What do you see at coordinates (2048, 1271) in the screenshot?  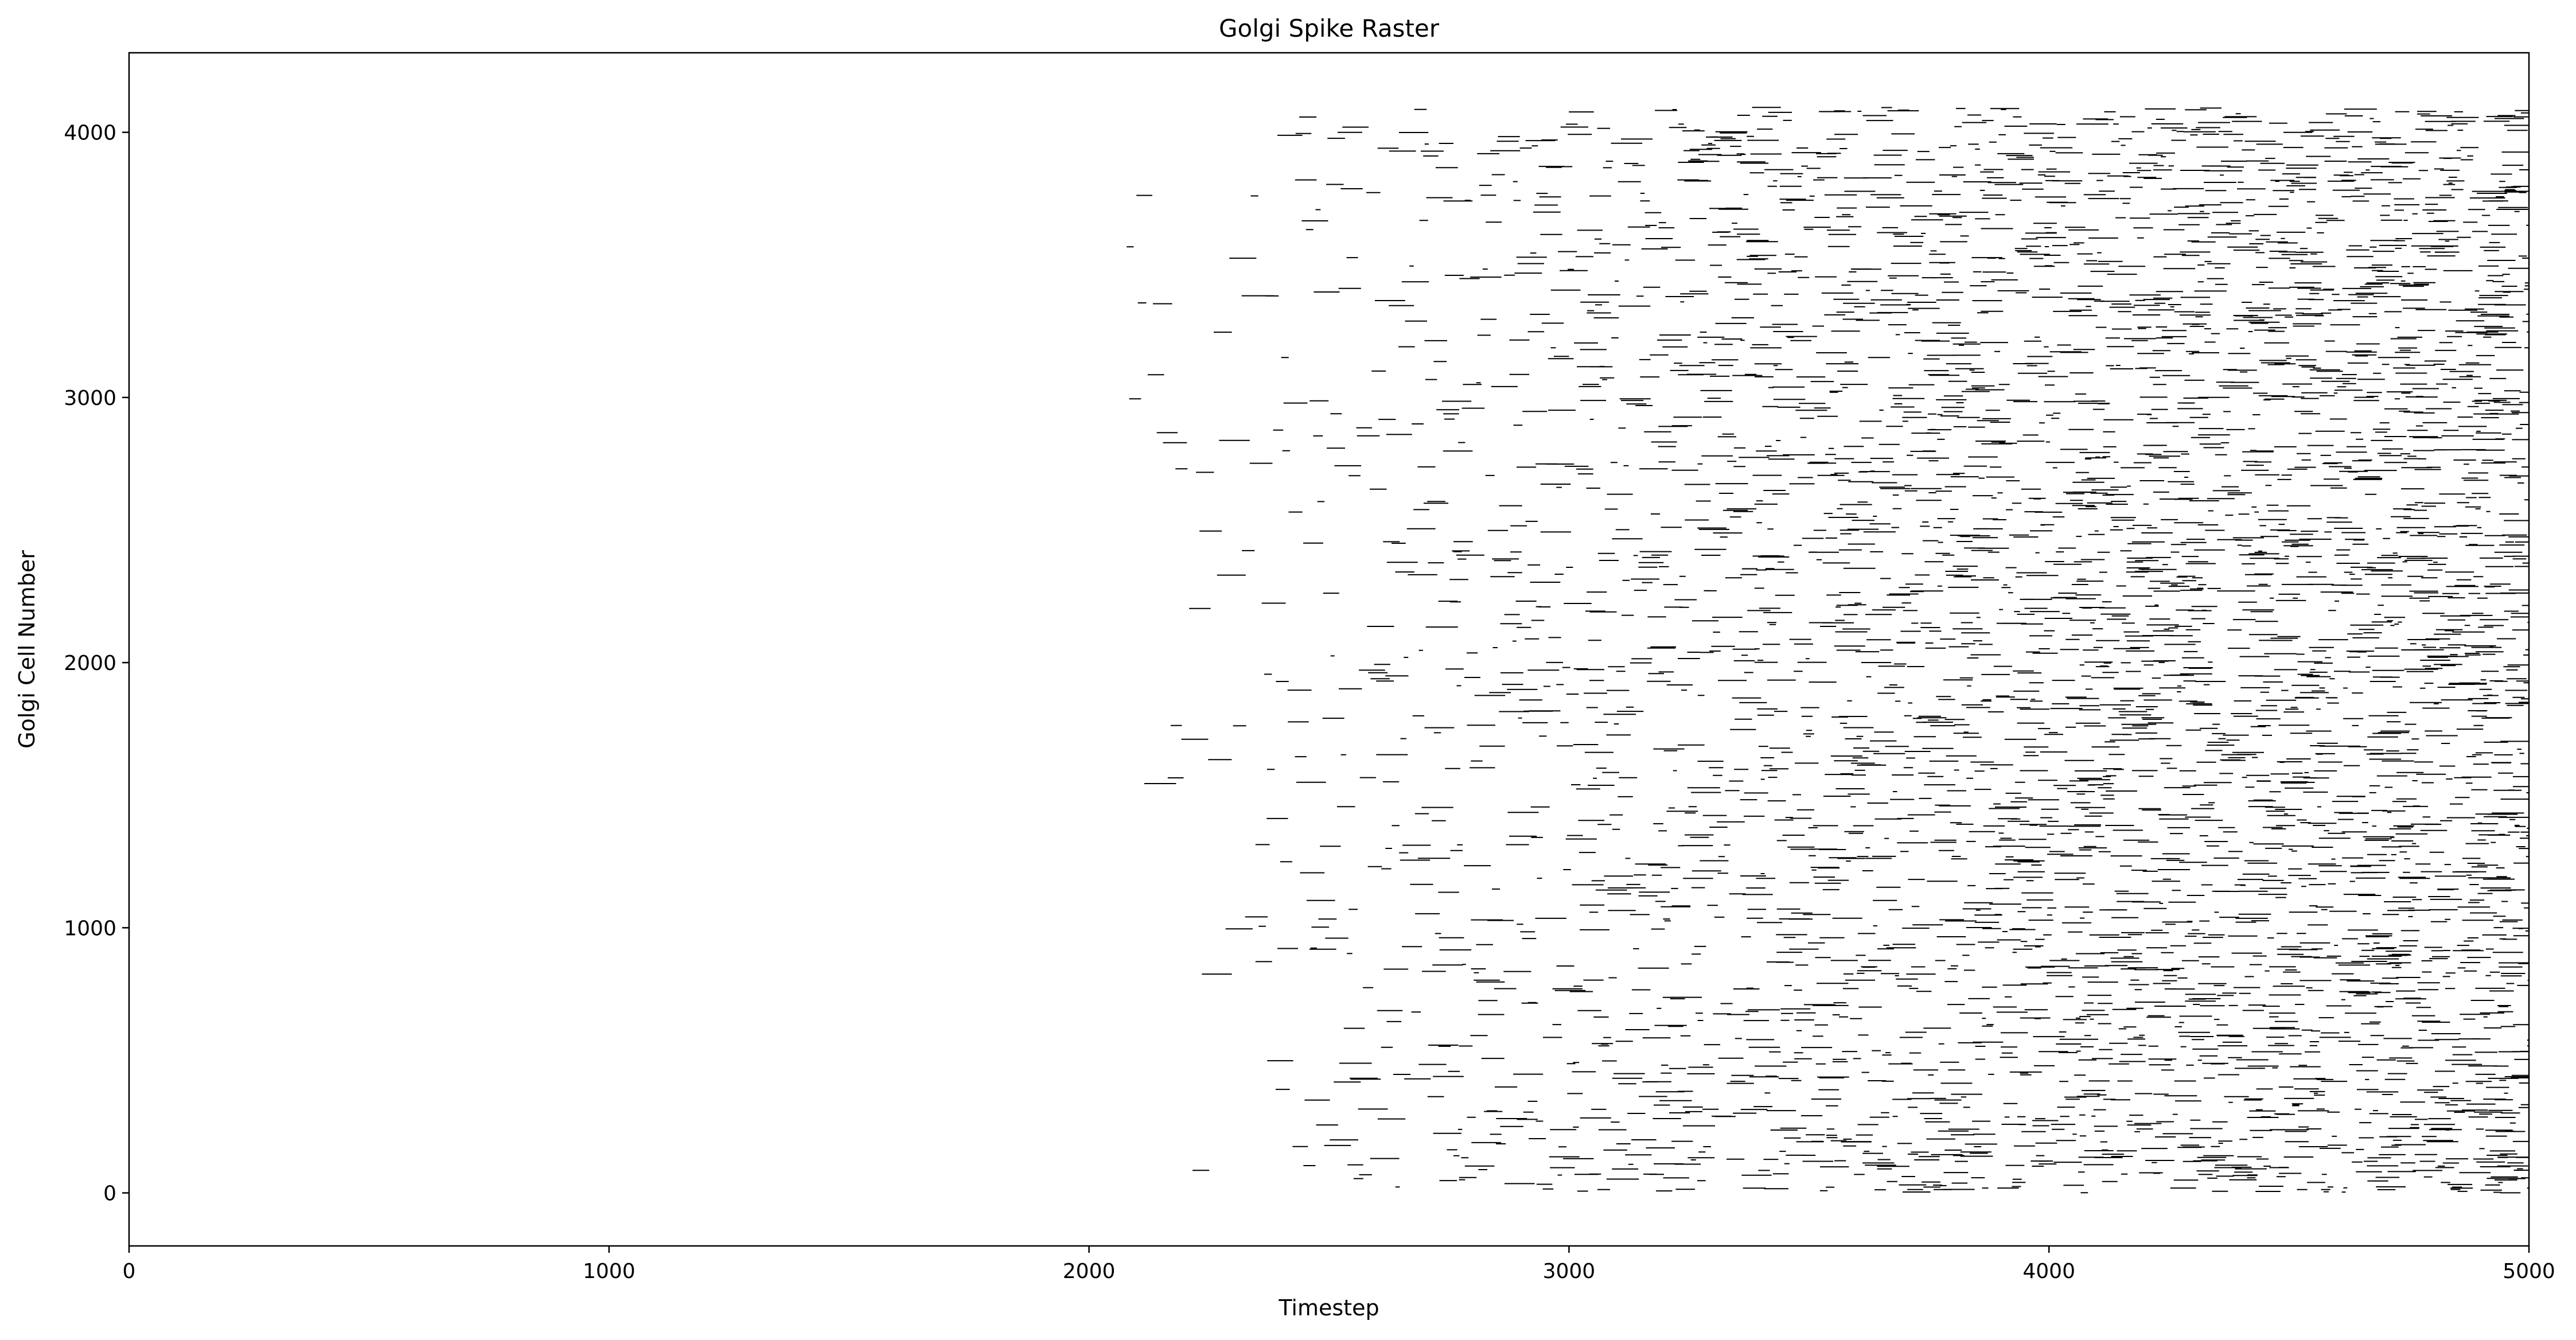 I see `x-tick-label: 4000` at bounding box center [2048, 1271].